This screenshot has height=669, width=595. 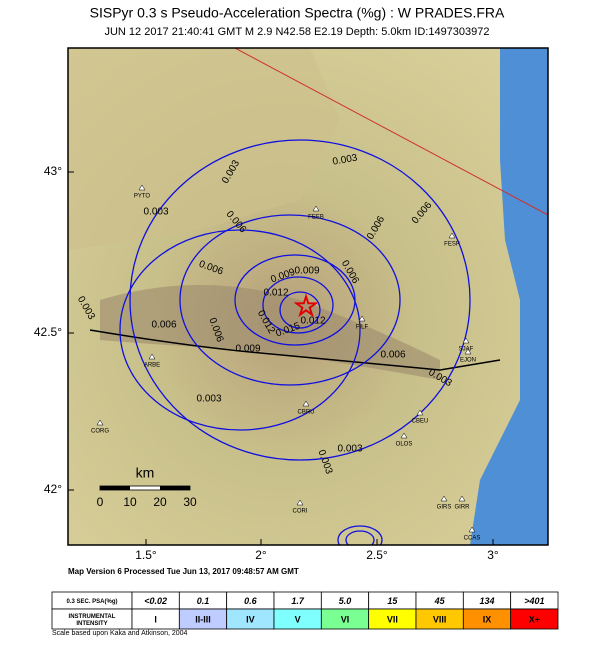 I want to click on legend-text: 45, so click(x=440, y=601).